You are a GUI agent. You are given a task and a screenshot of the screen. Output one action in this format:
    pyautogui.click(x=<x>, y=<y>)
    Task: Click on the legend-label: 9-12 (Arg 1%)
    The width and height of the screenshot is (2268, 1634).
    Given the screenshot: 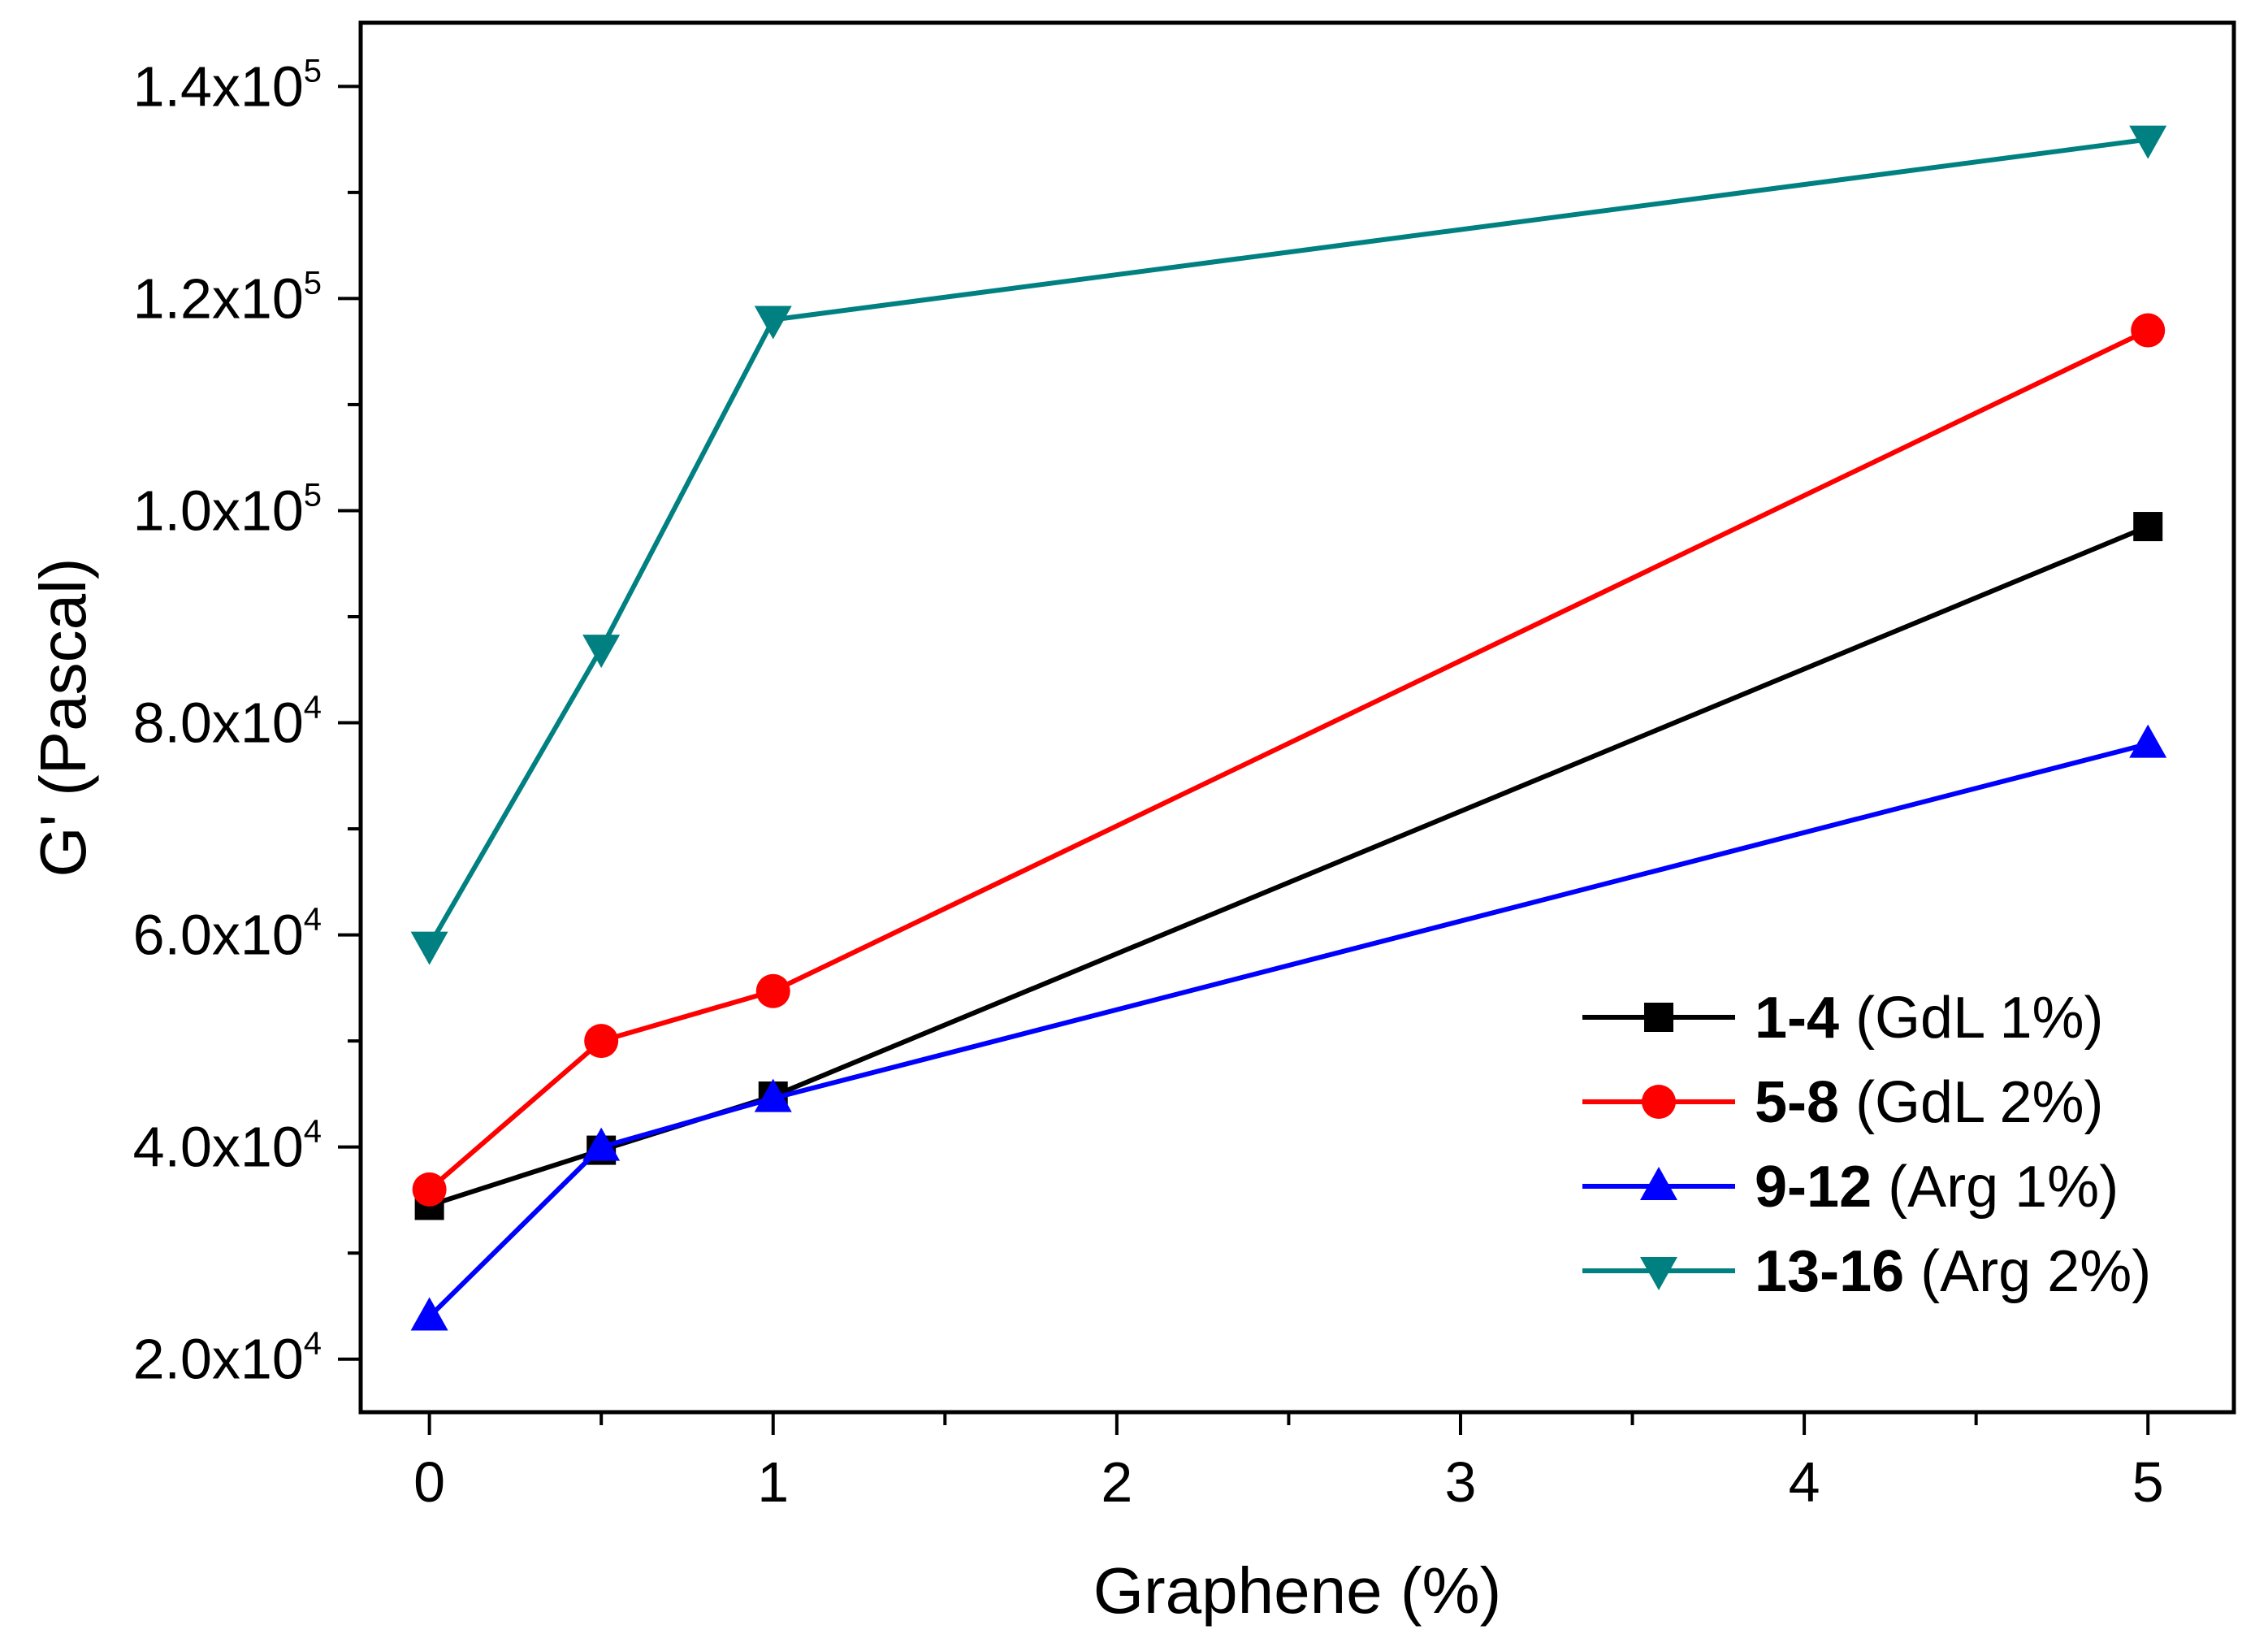 What is the action you would take?
    pyautogui.click(x=1937, y=1187)
    